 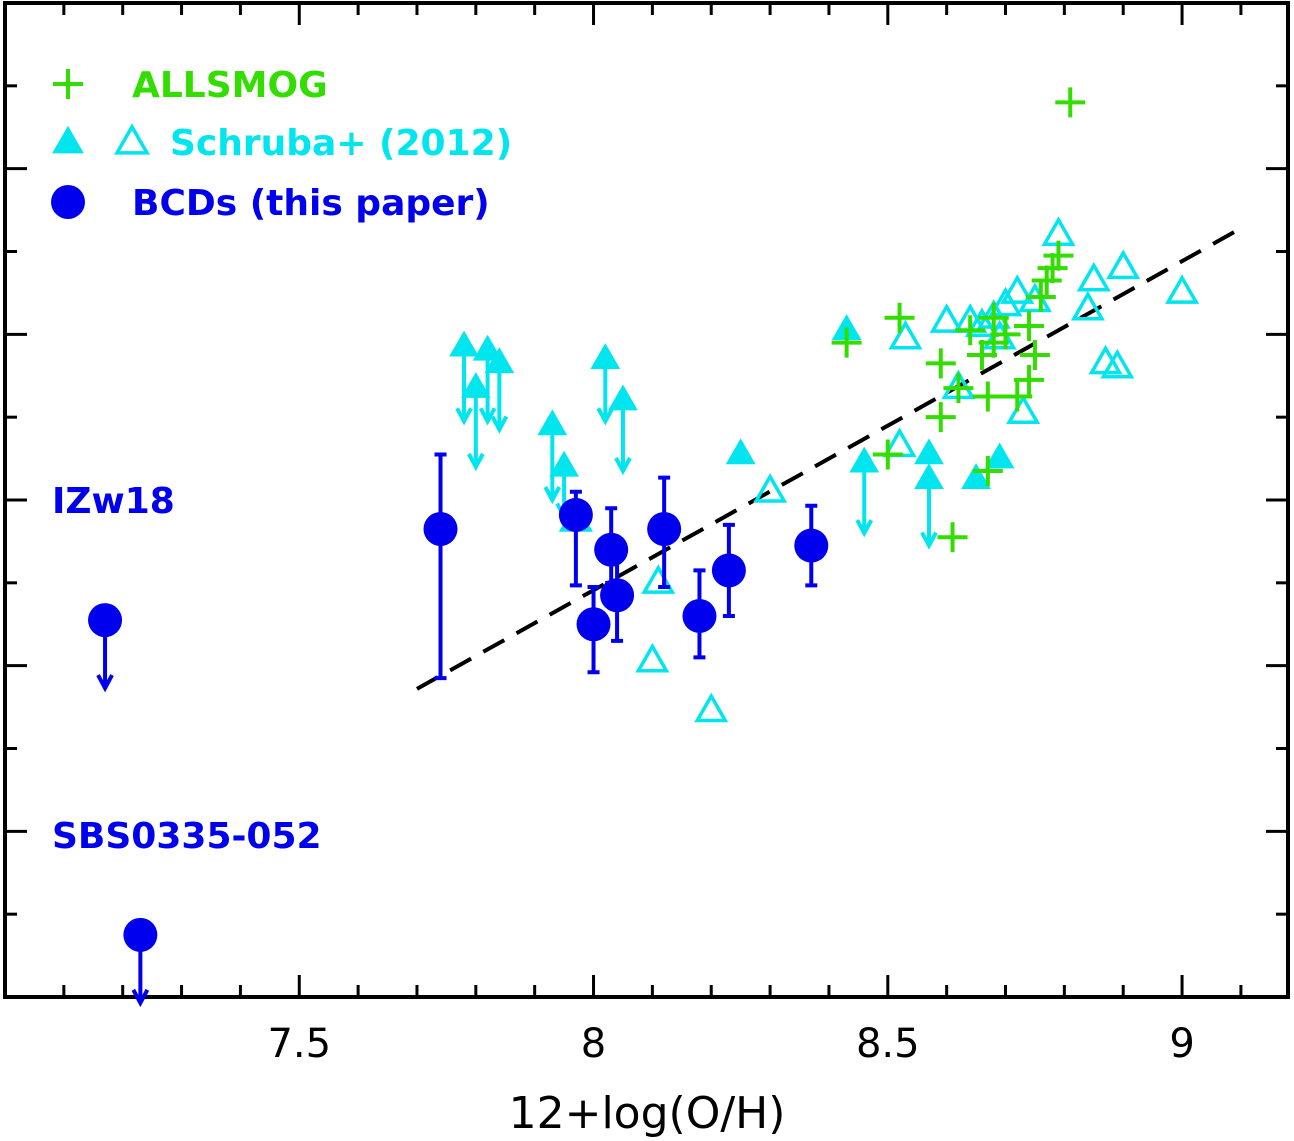 I want to click on x-tick-label: 8.5, so click(x=888, y=1044).